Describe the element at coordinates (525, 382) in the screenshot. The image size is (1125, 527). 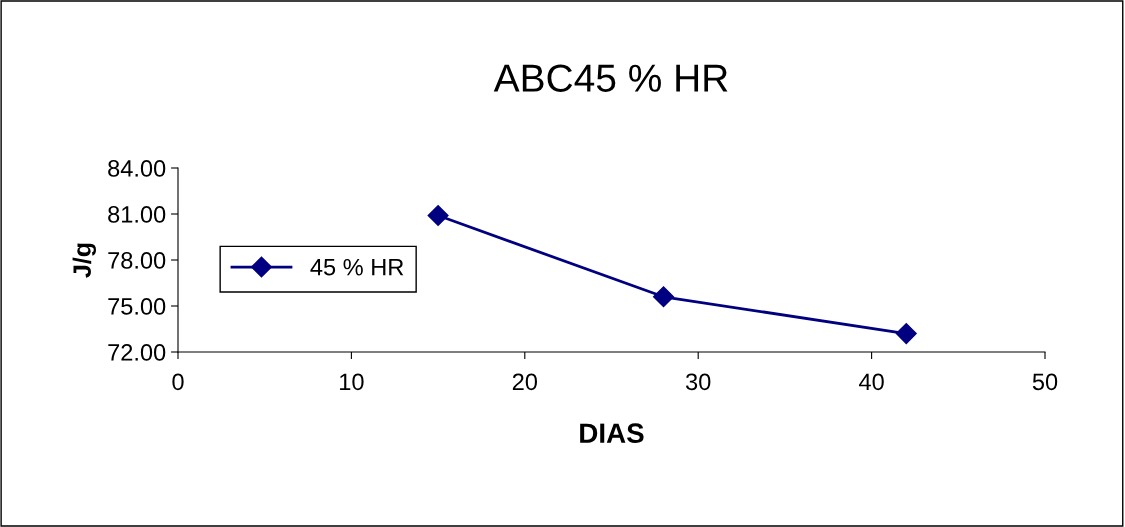
I see `x-tick-label: 20` at that location.